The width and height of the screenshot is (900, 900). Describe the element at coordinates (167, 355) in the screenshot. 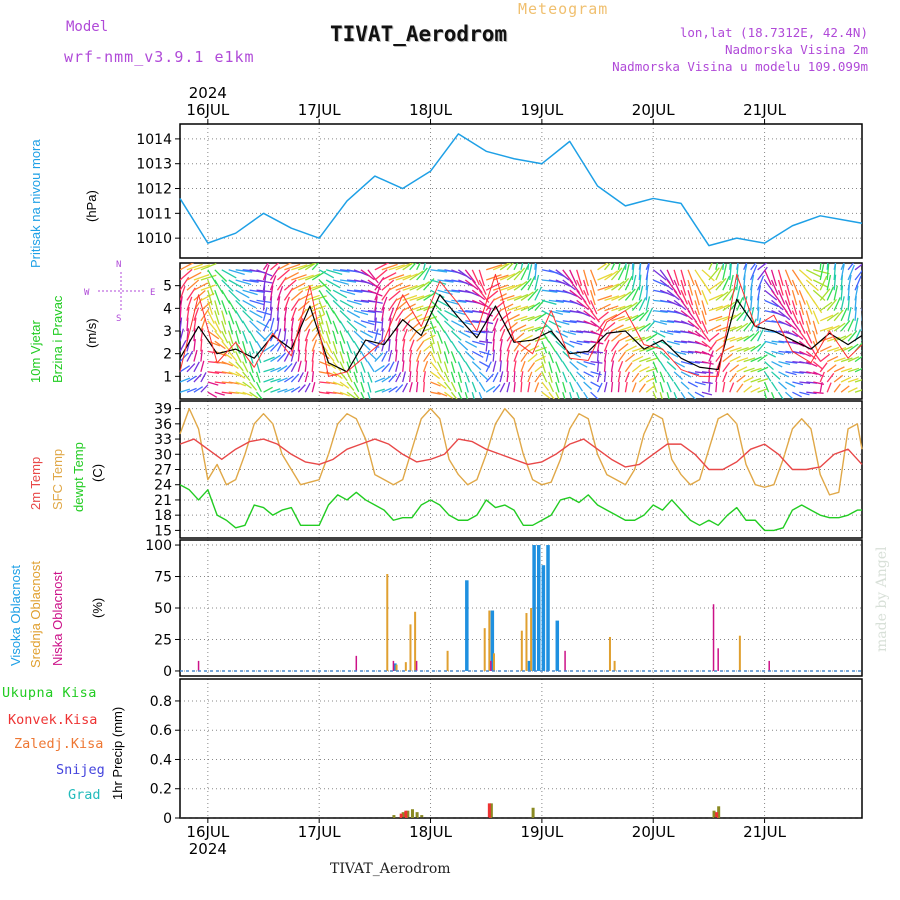

I see `y-tick-label: 2` at that location.